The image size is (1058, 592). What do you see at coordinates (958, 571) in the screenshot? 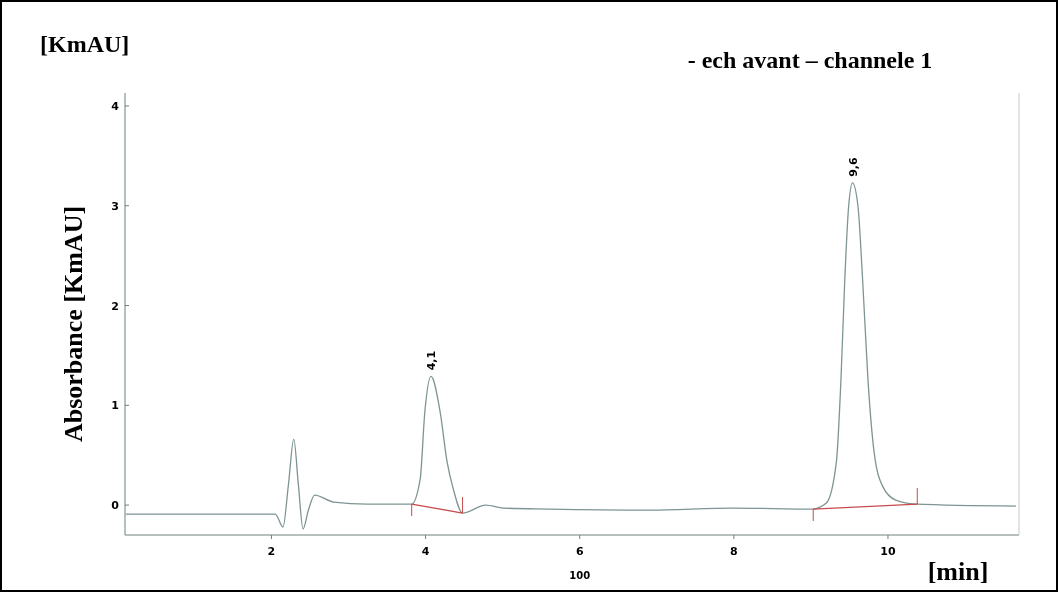
I see `x-axis-title: [min]` at bounding box center [958, 571].